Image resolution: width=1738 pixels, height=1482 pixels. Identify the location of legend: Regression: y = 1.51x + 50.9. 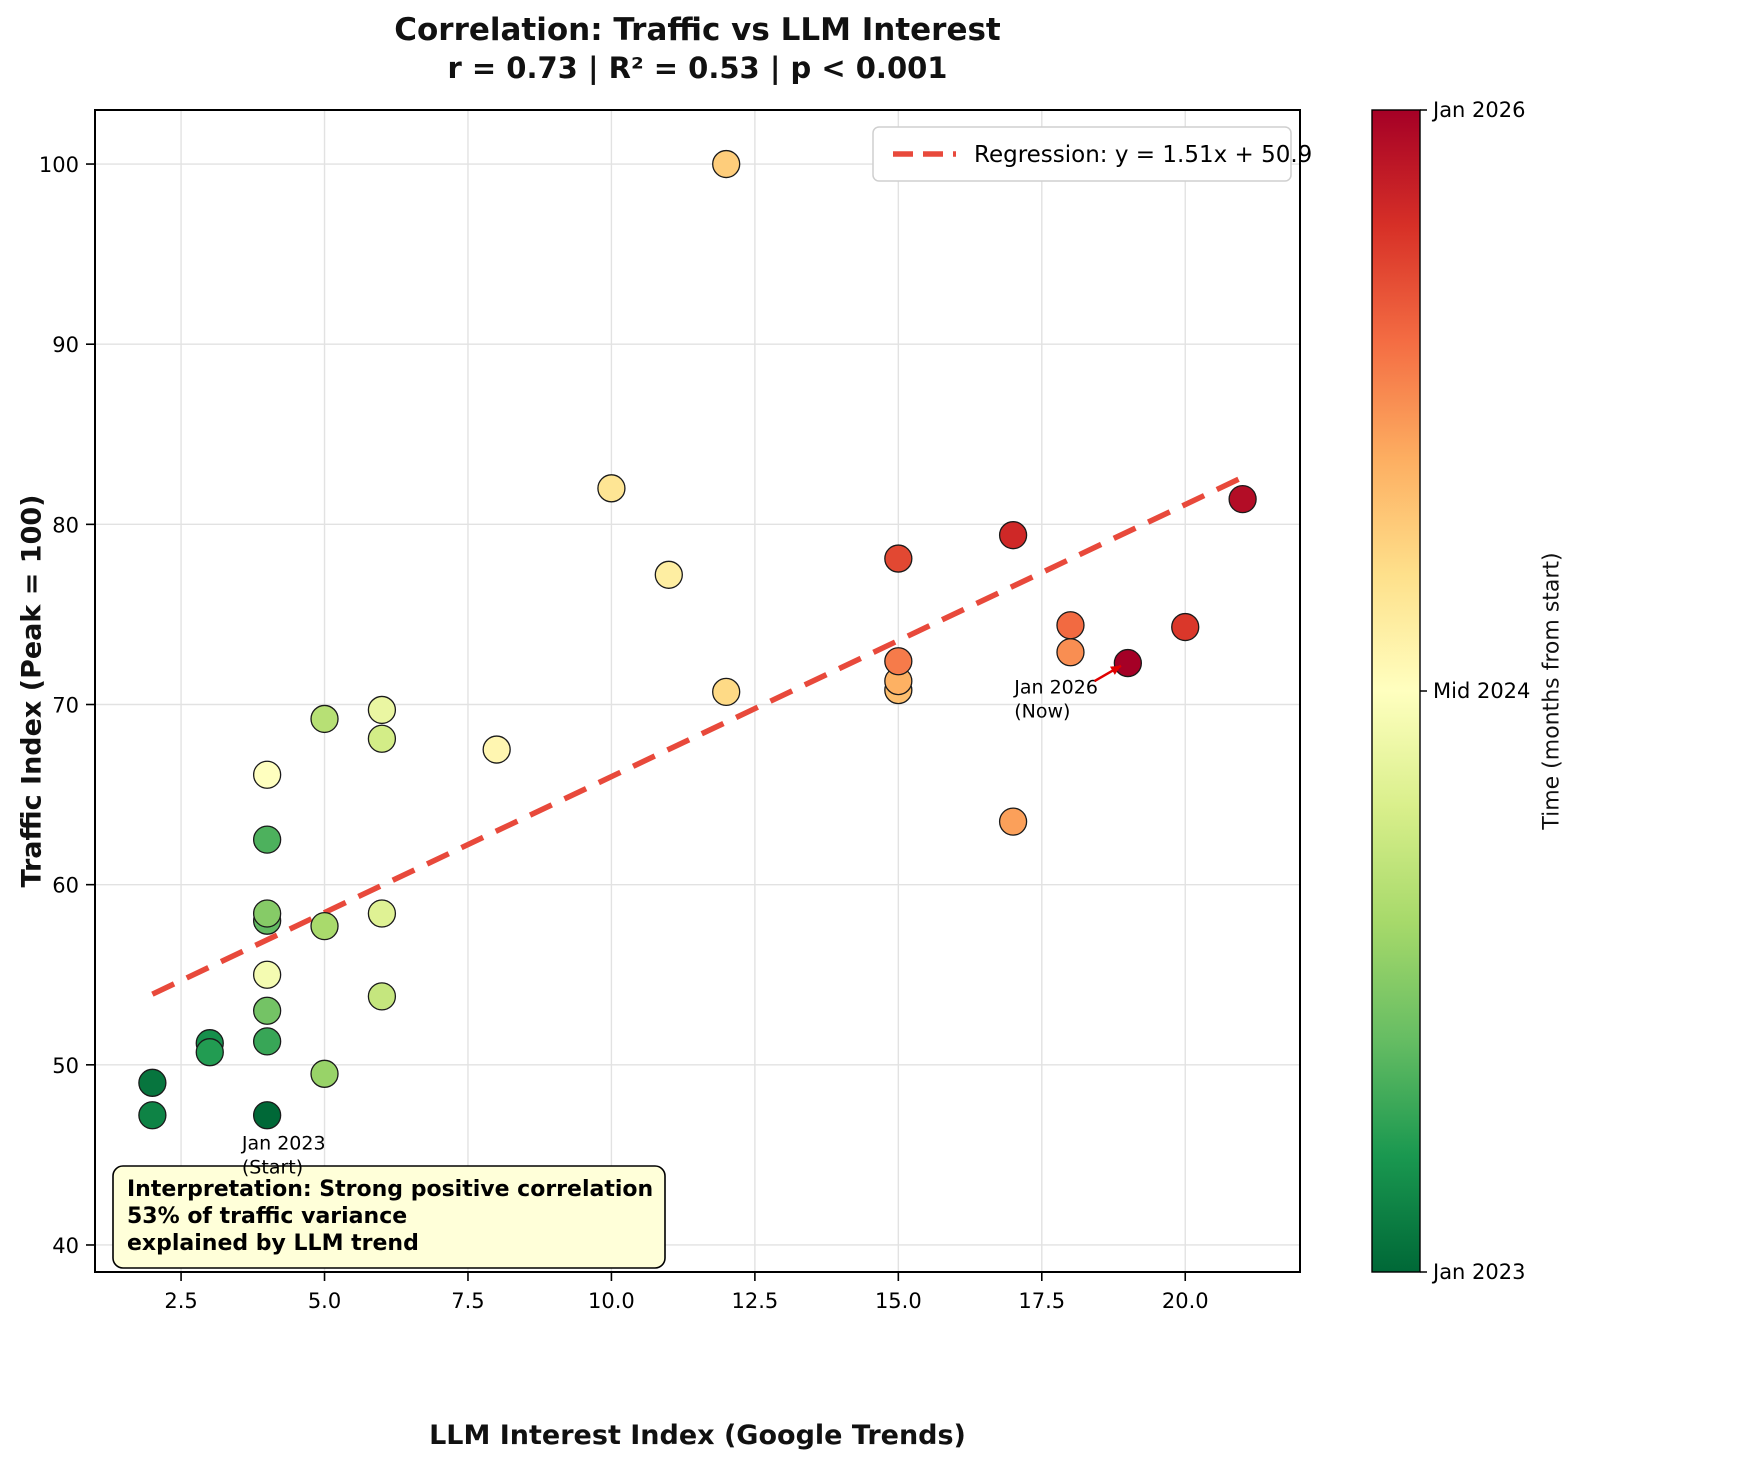
(1092, 154).